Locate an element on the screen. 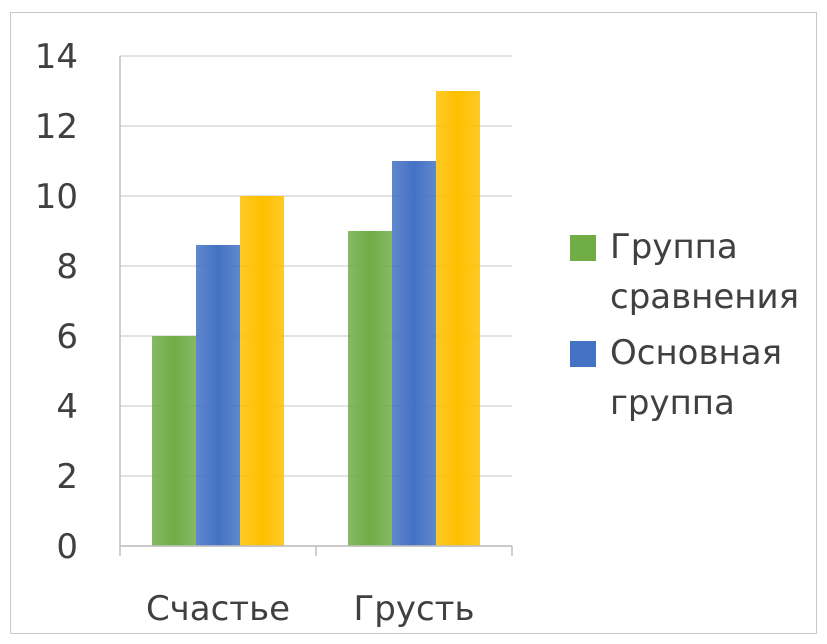 Image resolution: width=827 pixels, height=644 pixels. legend-item-comparison-group: Группа сравнения is located at coordinates (695, 272).